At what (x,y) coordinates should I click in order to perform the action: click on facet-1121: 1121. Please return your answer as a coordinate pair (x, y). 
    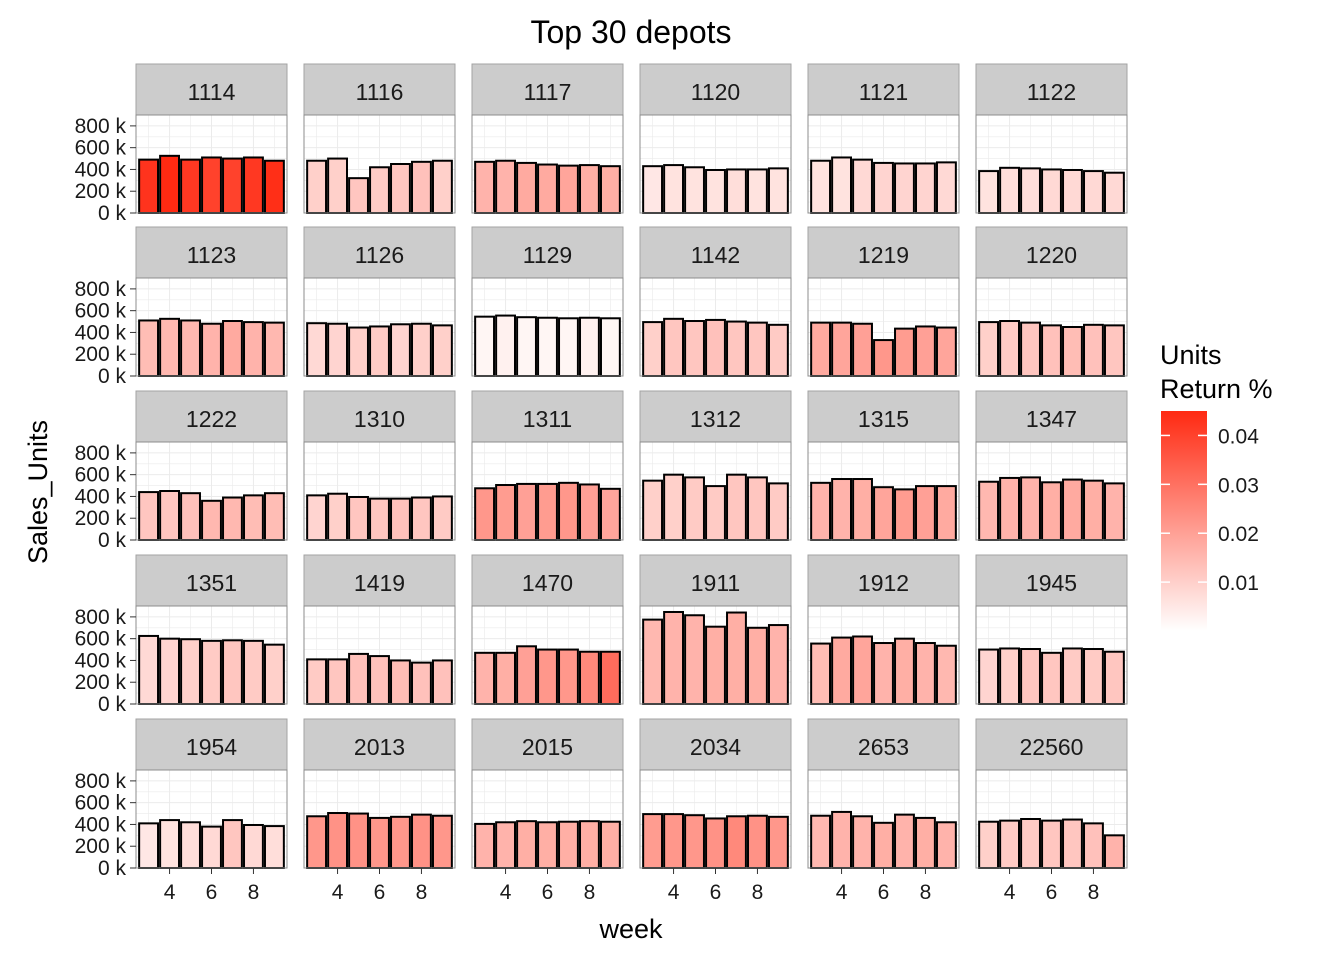
    Looking at the image, I should click on (883, 139).